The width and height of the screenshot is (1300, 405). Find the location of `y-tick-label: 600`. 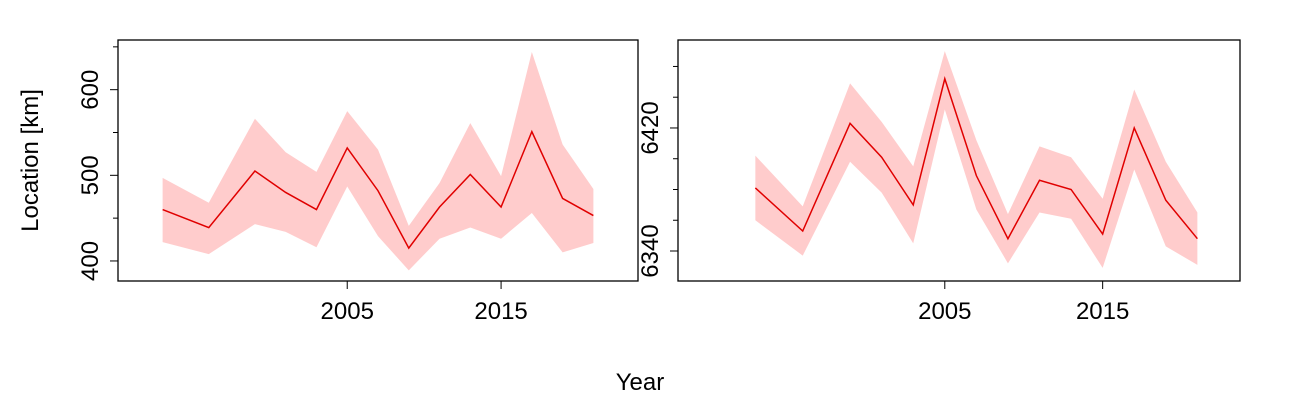

y-tick-label: 600 is located at coordinates (90, 90).